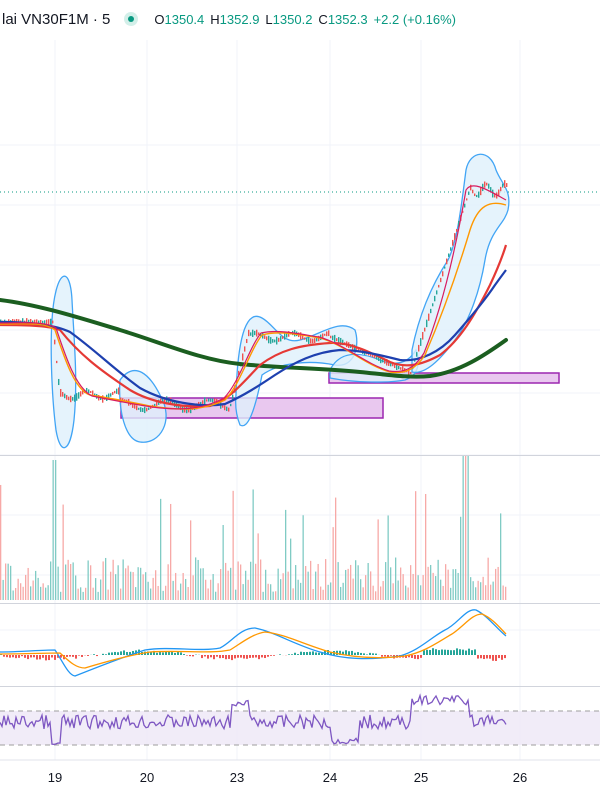  What do you see at coordinates (159, 19) in the screenshot?
I see `open-key: O` at bounding box center [159, 19].